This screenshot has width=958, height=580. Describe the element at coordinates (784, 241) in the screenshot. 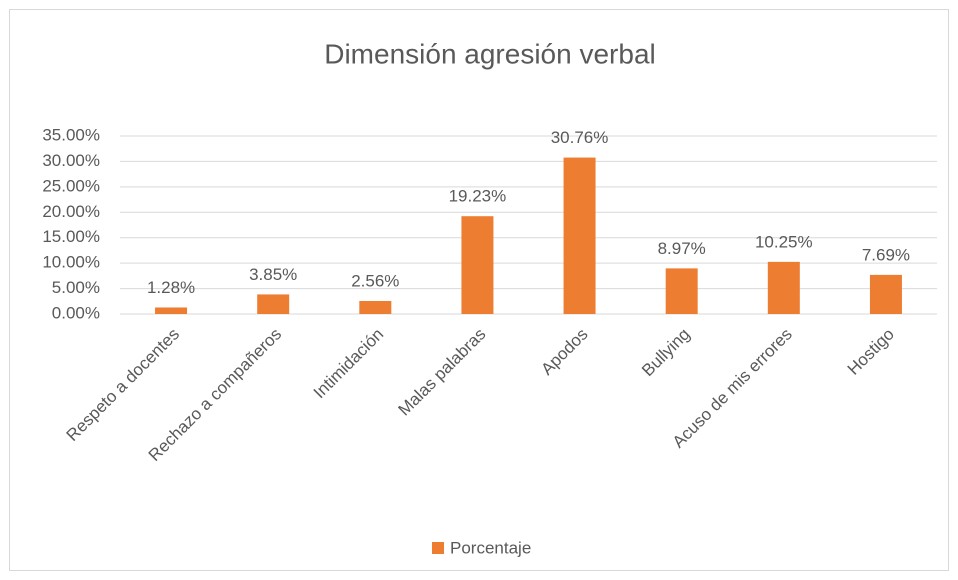

I see `data-label: 10.25%` at that location.